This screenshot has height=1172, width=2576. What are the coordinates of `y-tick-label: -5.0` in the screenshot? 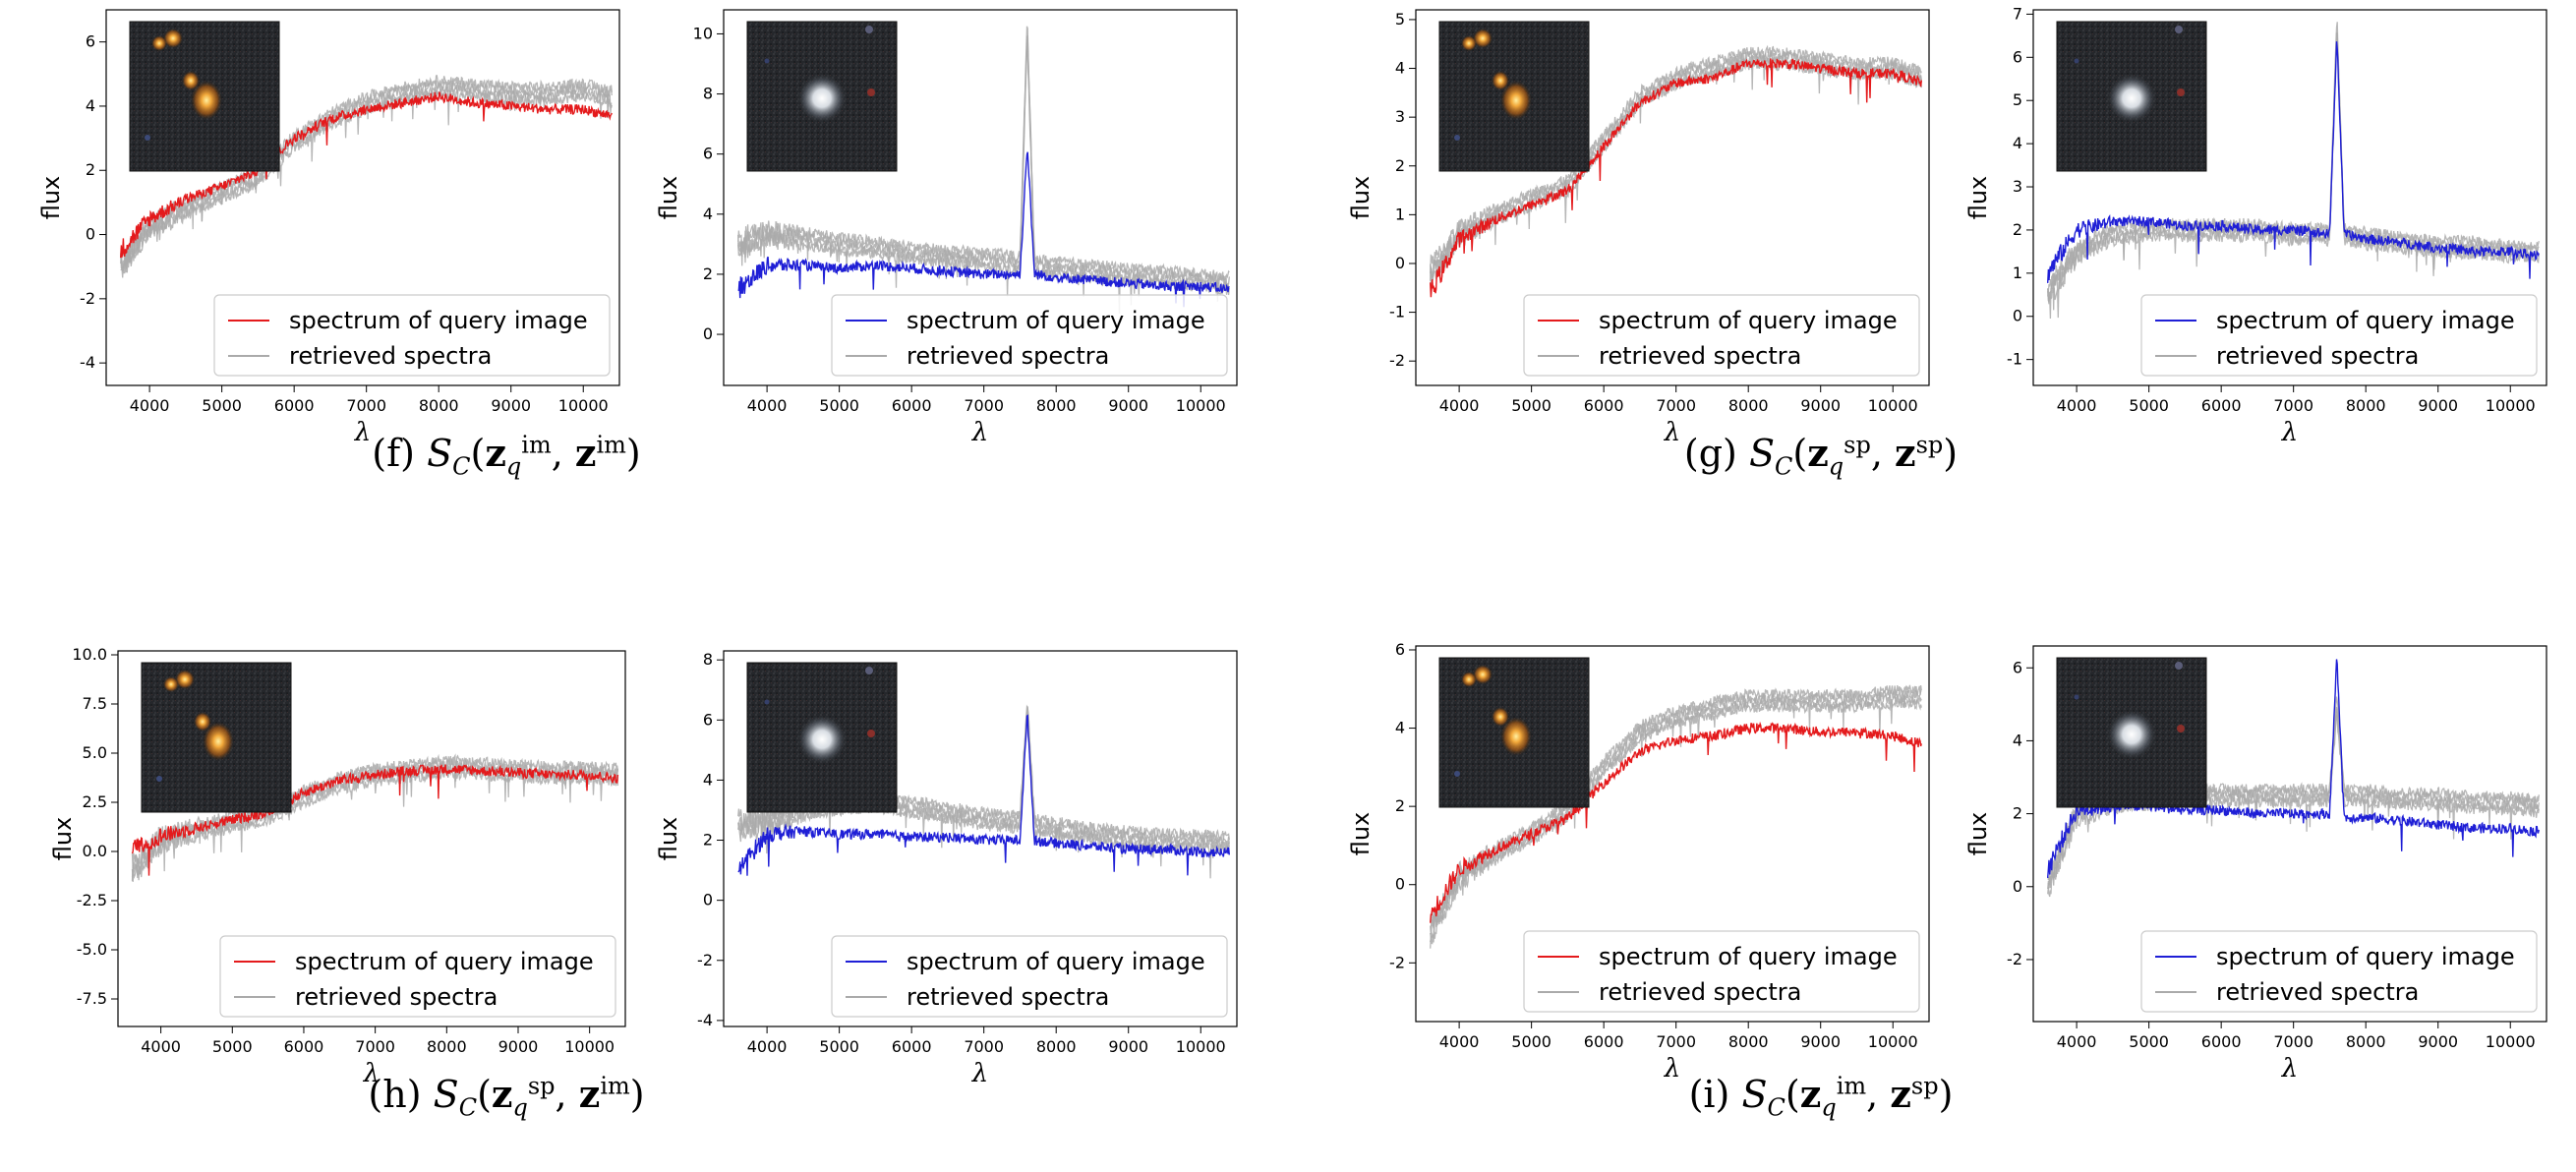 It's located at (92, 949).